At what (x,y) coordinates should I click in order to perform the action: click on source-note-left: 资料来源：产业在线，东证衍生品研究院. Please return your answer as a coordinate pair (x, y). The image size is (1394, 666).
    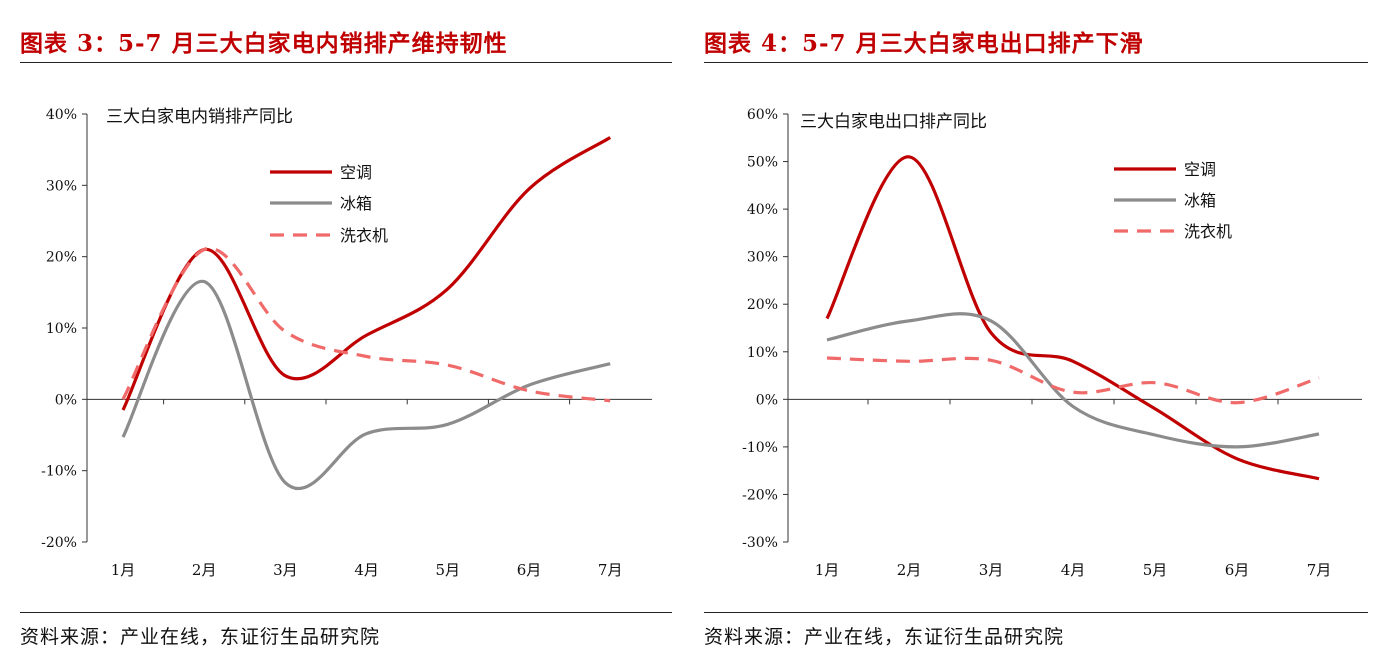
    Looking at the image, I should click on (200, 637).